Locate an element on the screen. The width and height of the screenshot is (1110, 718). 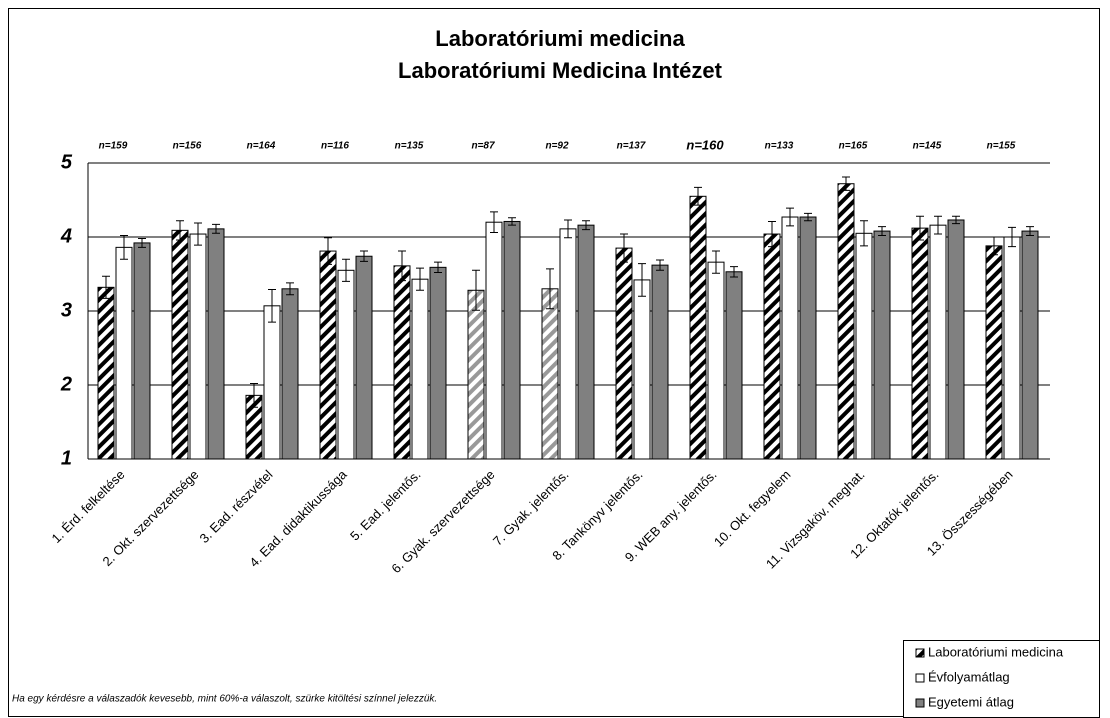
chart-subtitle: Laboratóriumi Medicina Intézet is located at coordinates (560, 70).